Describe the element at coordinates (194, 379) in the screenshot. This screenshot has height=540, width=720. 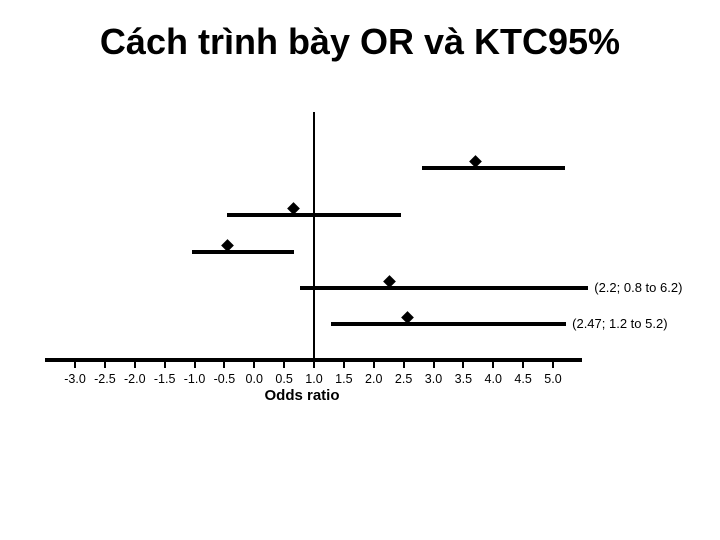
I see `axis-tick-label: -1.0` at that location.